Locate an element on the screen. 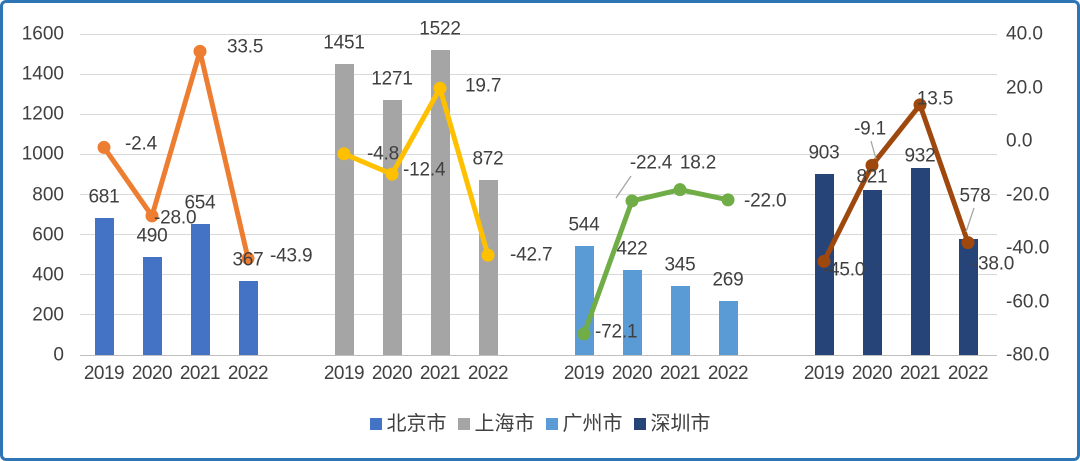  left-axis-tick: 200 is located at coordinates (48, 315).